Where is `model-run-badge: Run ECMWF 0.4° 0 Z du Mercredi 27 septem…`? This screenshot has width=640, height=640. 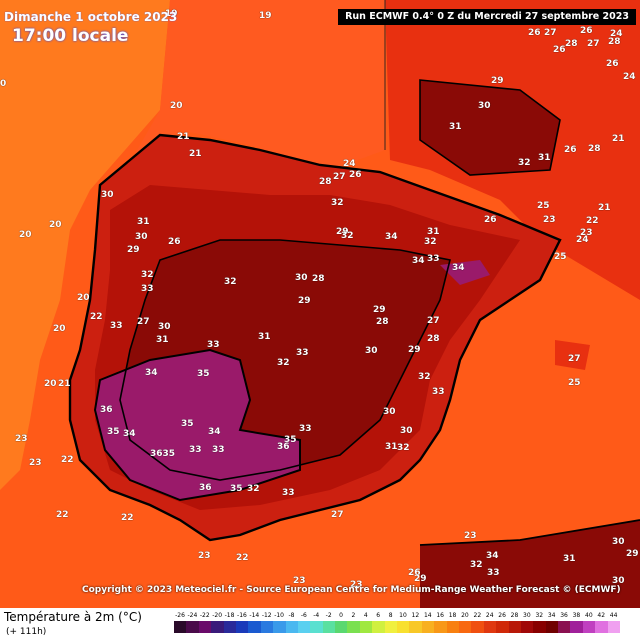 model-run-badge: Run ECMWF 0.4° 0 Z du Mercredi 27 septem… is located at coordinates (487, 17).